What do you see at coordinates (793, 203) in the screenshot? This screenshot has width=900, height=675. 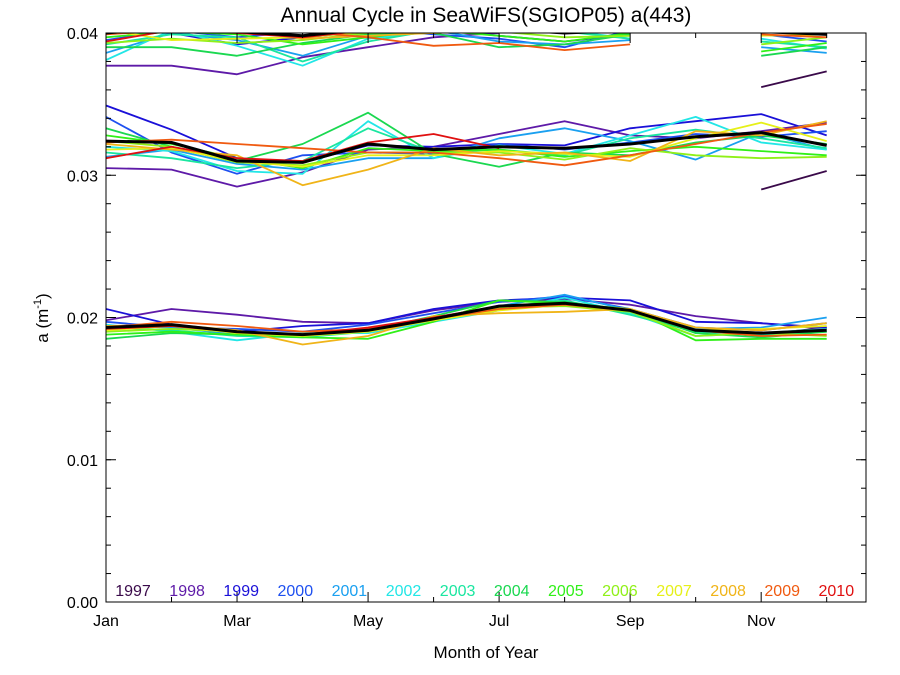 I see `series-1997` at bounding box center [793, 203].